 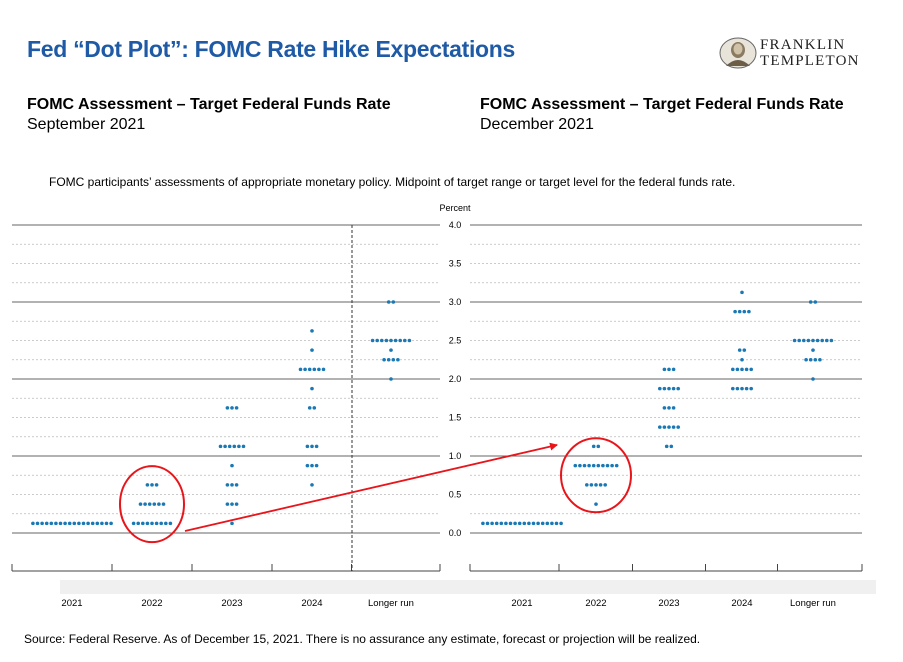 I want to click on y-tick-label: 2.5, so click(x=455, y=341).